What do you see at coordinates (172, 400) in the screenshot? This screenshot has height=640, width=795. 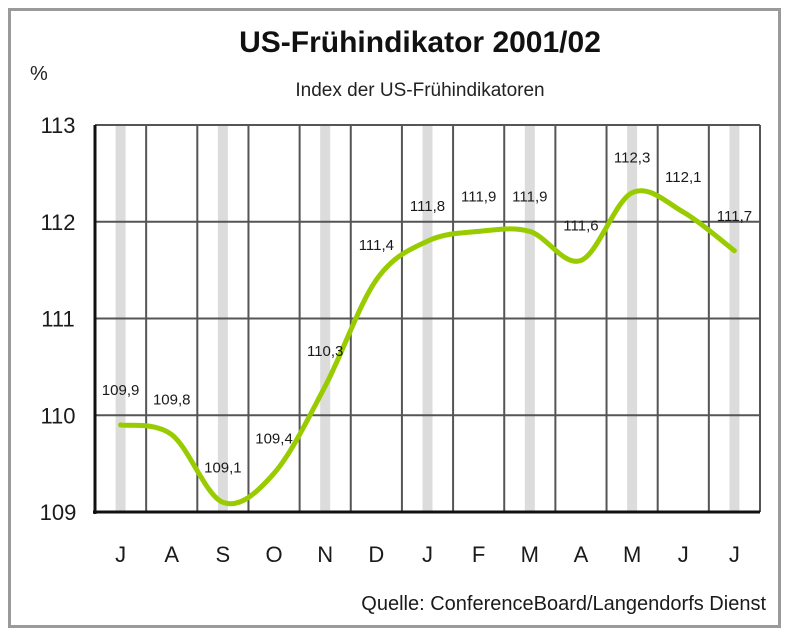 I see `data-label: 109,8` at bounding box center [172, 400].